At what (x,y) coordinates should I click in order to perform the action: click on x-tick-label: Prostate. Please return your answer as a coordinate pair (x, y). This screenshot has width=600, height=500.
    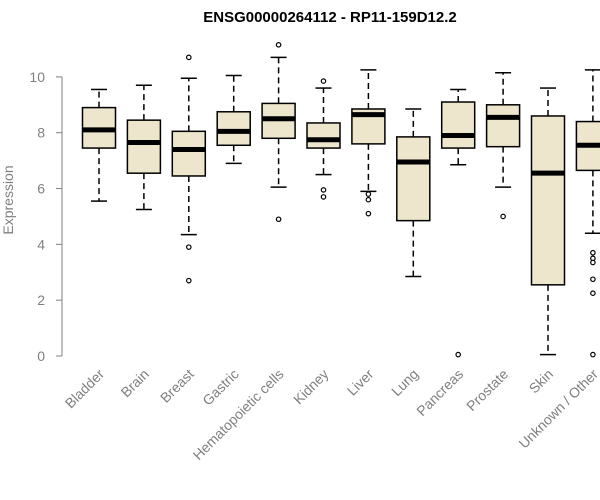
    Looking at the image, I should click on (487, 390).